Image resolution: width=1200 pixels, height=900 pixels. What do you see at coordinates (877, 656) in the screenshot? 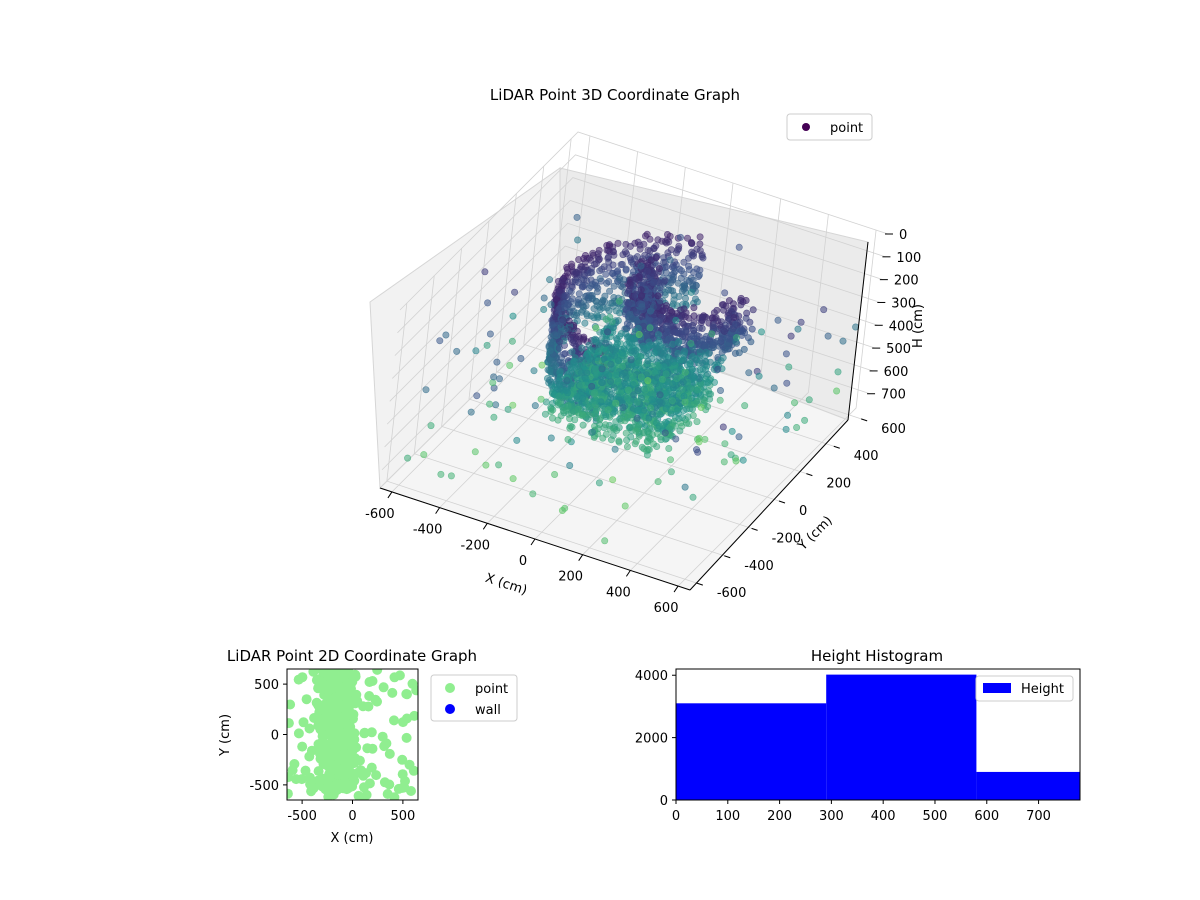
I see `histogram-title: Height Histogram` at bounding box center [877, 656].